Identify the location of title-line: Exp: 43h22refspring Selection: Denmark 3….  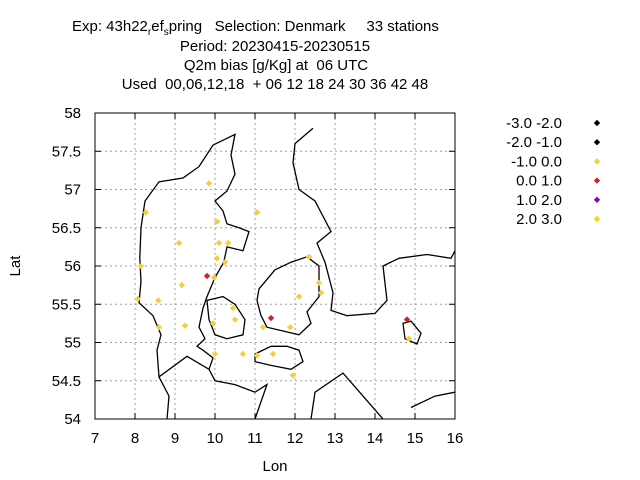
(255, 30).